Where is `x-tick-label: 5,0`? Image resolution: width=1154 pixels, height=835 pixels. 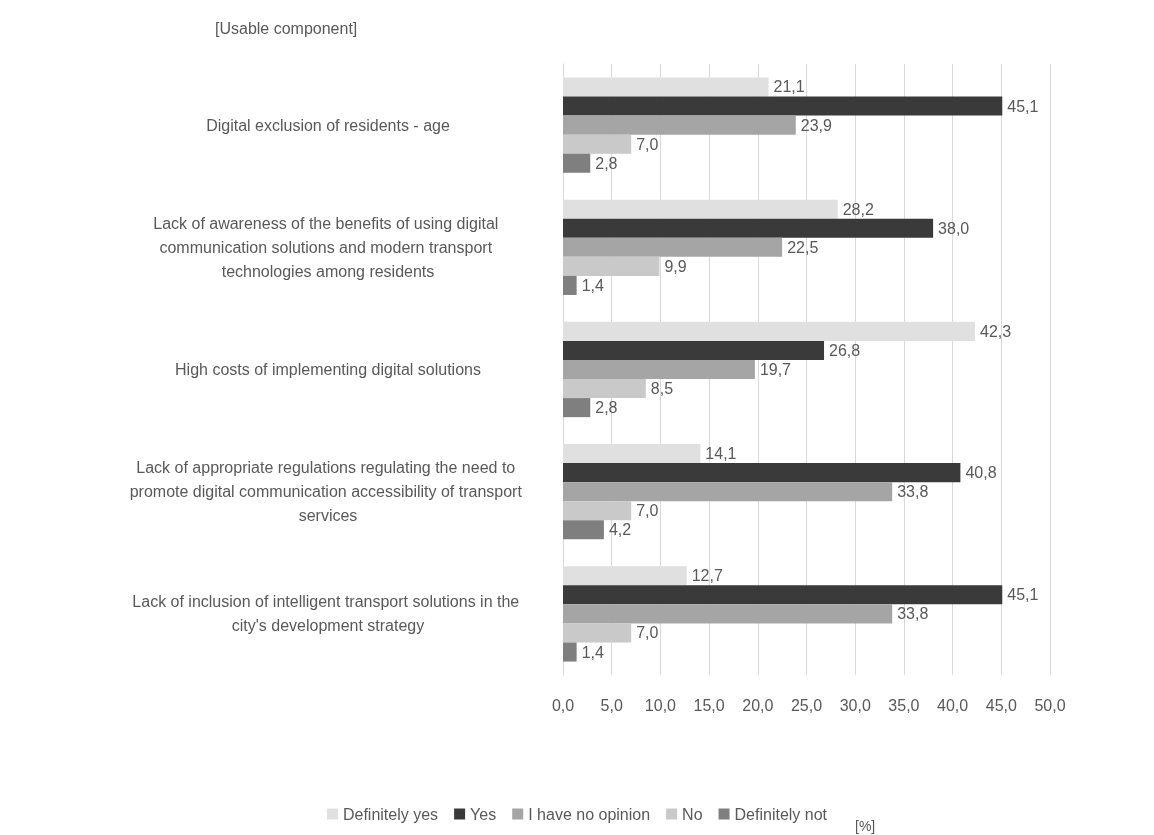 x-tick-label: 5,0 is located at coordinates (611, 705).